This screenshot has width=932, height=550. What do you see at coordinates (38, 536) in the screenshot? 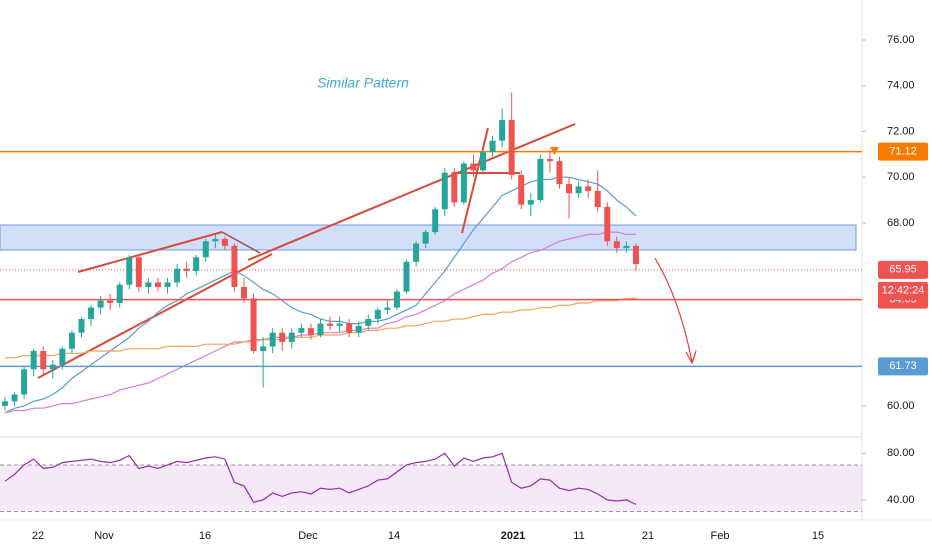
I see `x-tick-label: 22` at bounding box center [38, 536].